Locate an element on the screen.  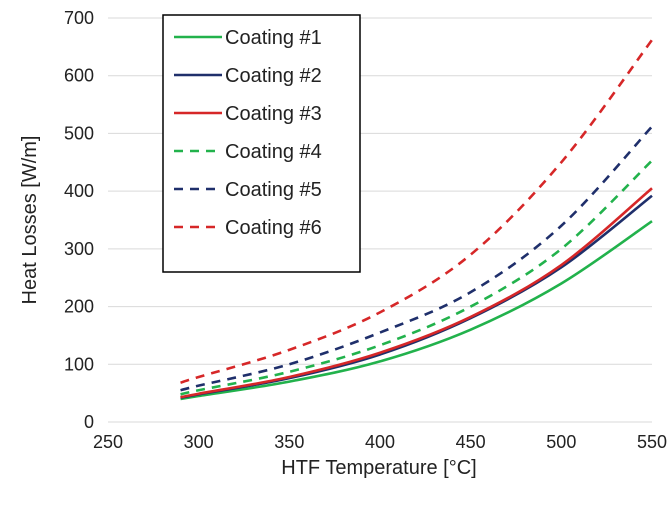
y-tick-label: 100 is located at coordinates (79, 364).